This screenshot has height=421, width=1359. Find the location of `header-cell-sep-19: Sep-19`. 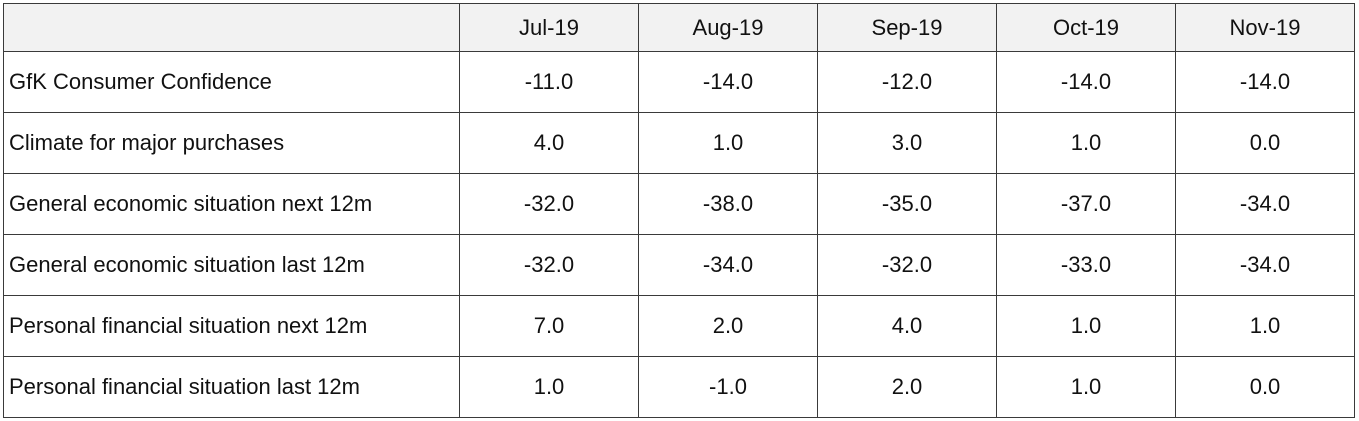

header-cell-sep-19: Sep-19 is located at coordinates (907, 27).